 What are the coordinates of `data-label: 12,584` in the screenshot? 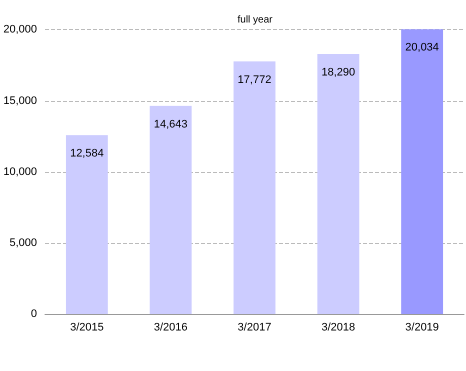 It's located at (87, 154).